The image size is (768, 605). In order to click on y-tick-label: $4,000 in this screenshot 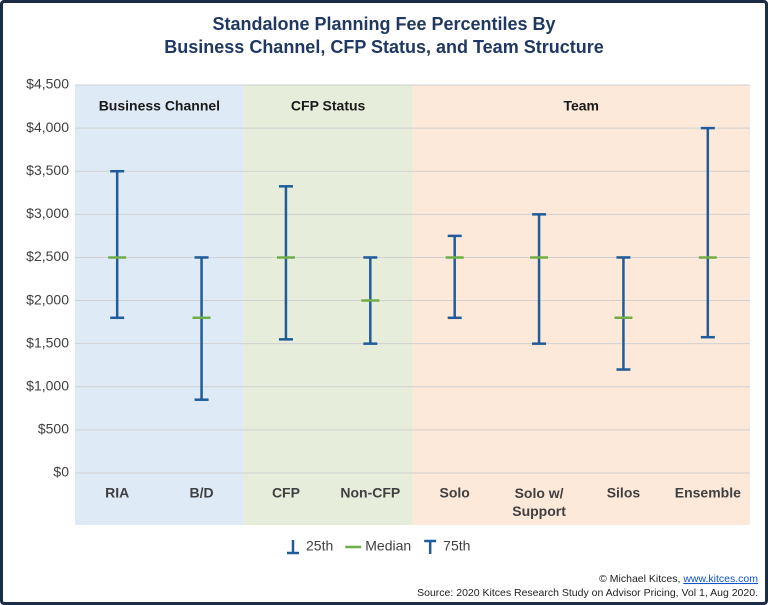, I will do `click(47, 127)`.